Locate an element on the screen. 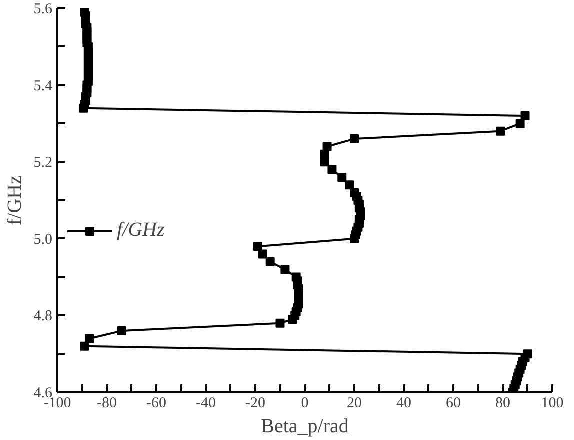  y-tick-label: 5.4 is located at coordinates (43, 86).